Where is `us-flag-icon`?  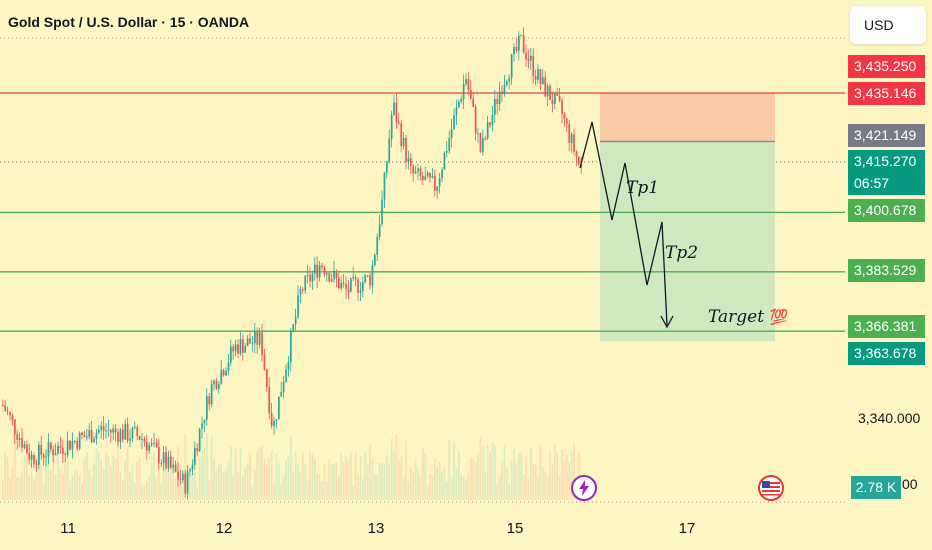 us-flag-icon is located at coordinates (771, 488).